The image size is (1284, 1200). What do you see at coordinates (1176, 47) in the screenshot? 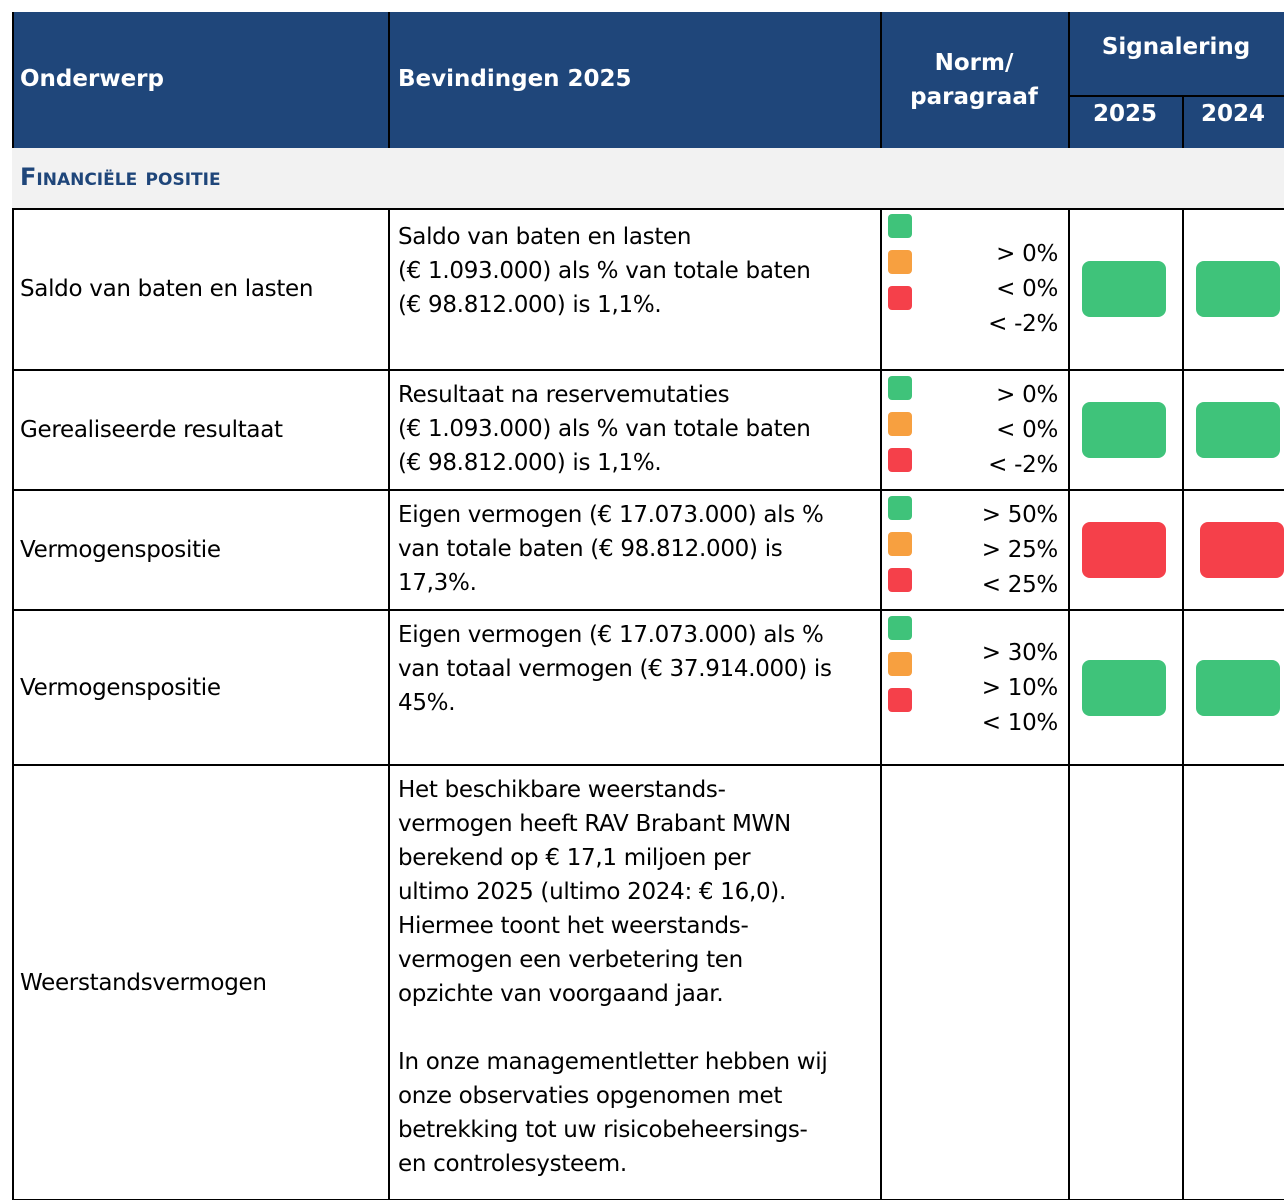
I see `header-cell: Signalering` at bounding box center [1176, 47].